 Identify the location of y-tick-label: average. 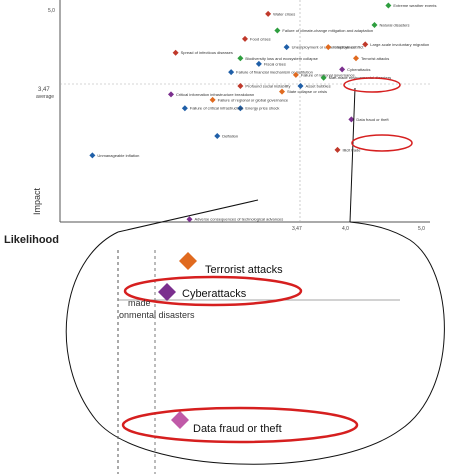
(45, 97).